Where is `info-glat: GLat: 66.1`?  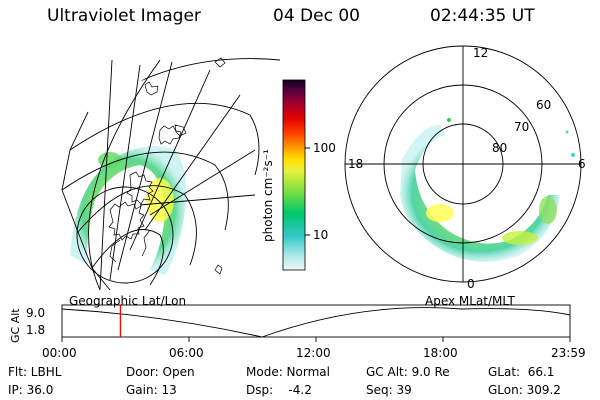
info-glat: GLat: 66.1 is located at coordinates (521, 372).